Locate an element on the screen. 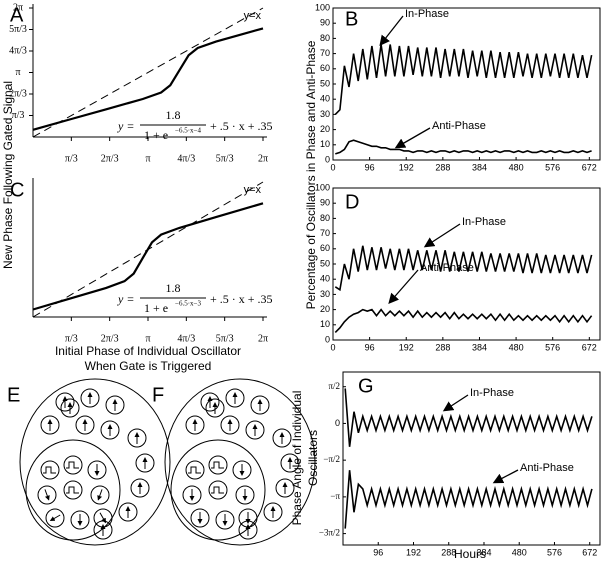  x-tick-label: 576 is located at coordinates (552, 347).